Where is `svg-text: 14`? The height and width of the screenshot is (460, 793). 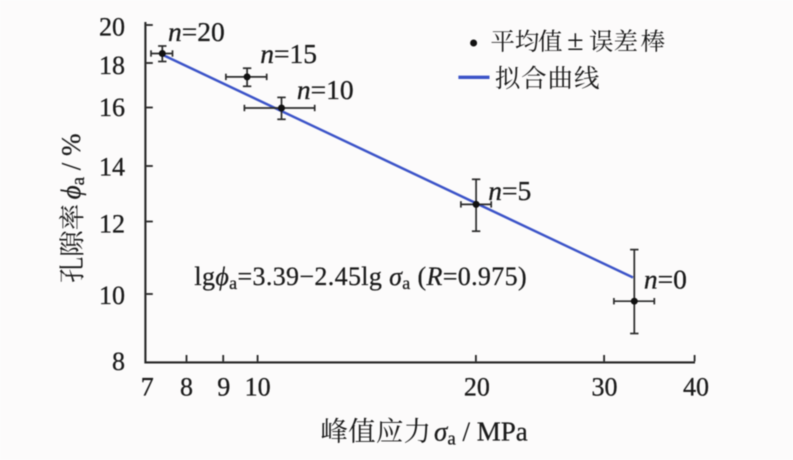 svg-text: 14 is located at coordinates (112, 166).